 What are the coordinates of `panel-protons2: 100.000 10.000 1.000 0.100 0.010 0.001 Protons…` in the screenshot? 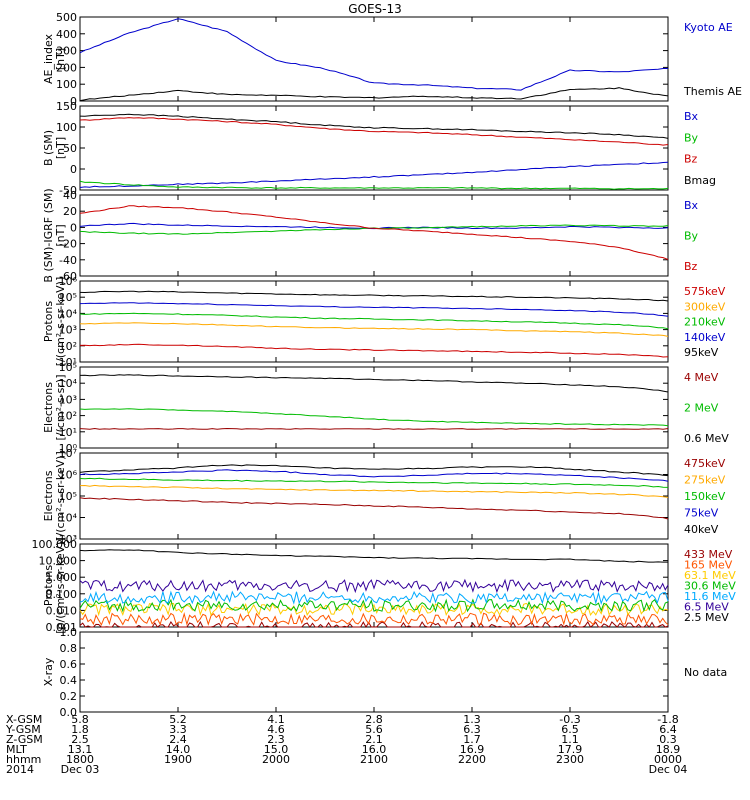 It's located at (384, 585).